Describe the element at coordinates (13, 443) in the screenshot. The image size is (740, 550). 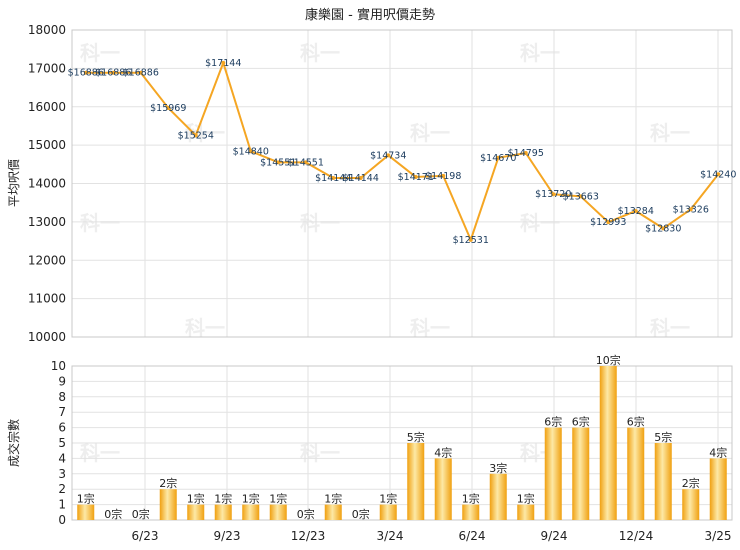
I see `bar-chart-y-axis-label: 成交宗數` at that location.